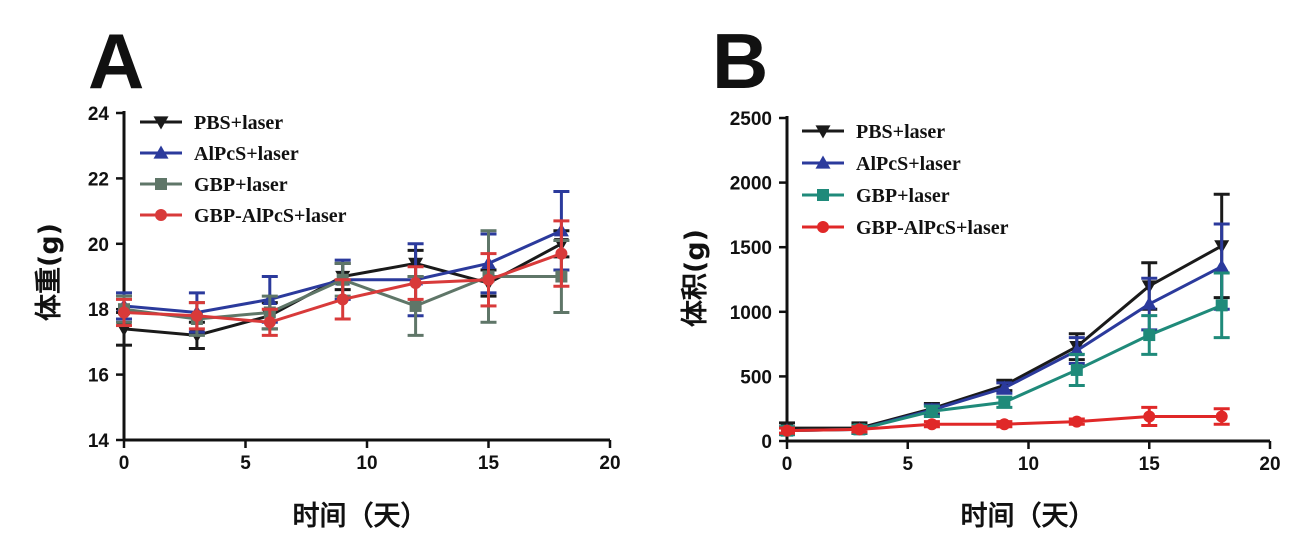 The width and height of the screenshot is (1308, 548). What do you see at coordinates (99, 114) in the screenshot?
I see `y-tick-label: 24` at bounding box center [99, 114].